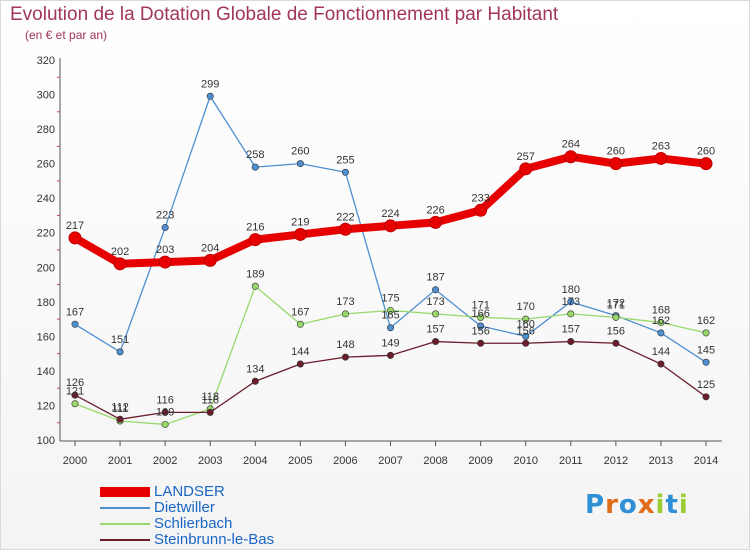  What do you see at coordinates (595, 505) in the screenshot?
I see `logo-letter: P` at bounding box center [595, 505].